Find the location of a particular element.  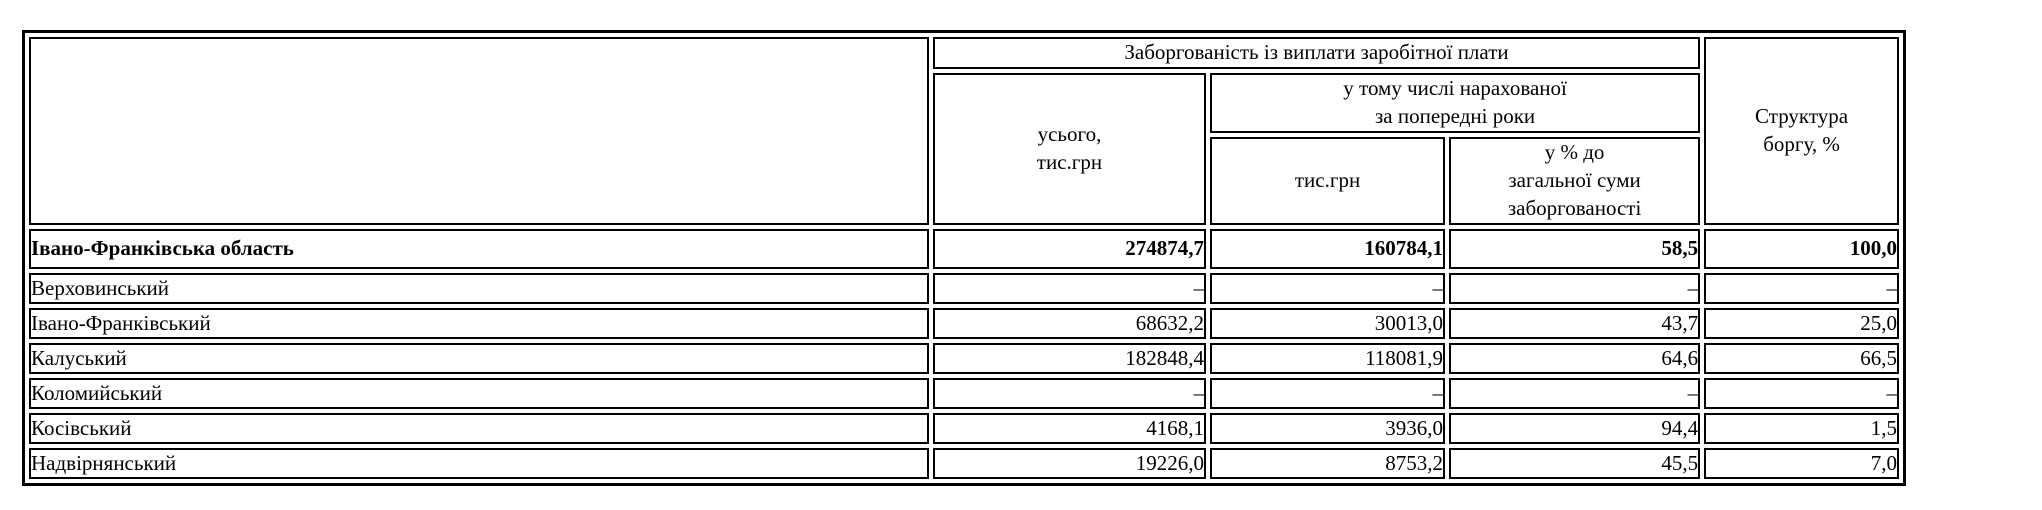

cell-prev: 118081,9 is located at coordinates (1328, 358).